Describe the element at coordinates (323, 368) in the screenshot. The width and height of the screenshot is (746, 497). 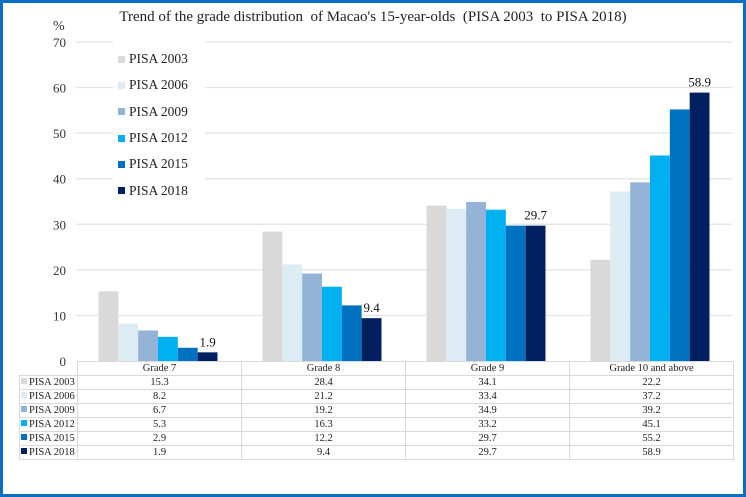
I see `data-table-column-header: Grade 8` at that location.